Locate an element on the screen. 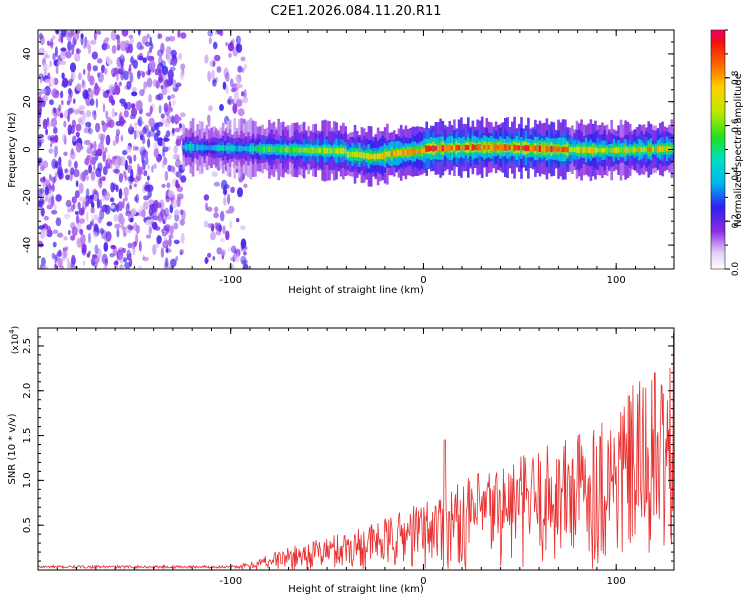 This screenshot has height=600, width=750. tick-label: -100 is located at coordinates (230, 280).